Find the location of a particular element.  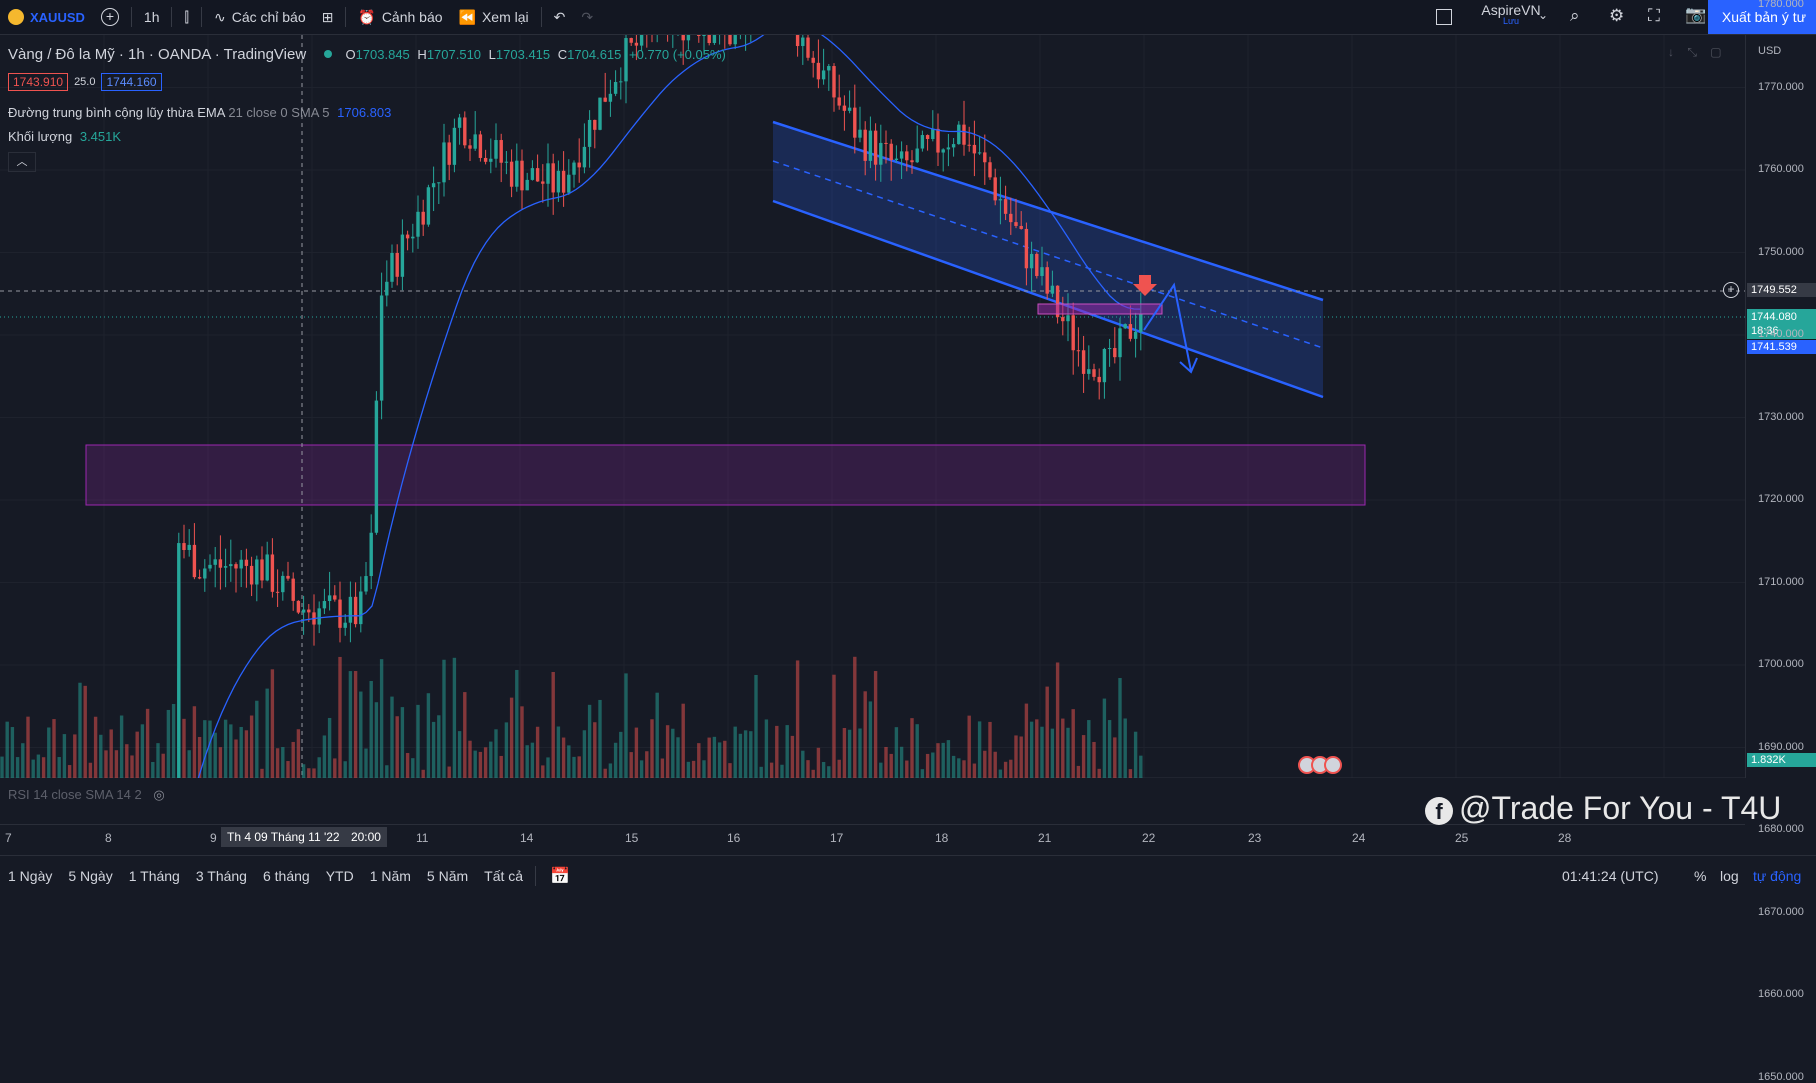

range-button: 5 Năm is located at coordinates (447, 876).